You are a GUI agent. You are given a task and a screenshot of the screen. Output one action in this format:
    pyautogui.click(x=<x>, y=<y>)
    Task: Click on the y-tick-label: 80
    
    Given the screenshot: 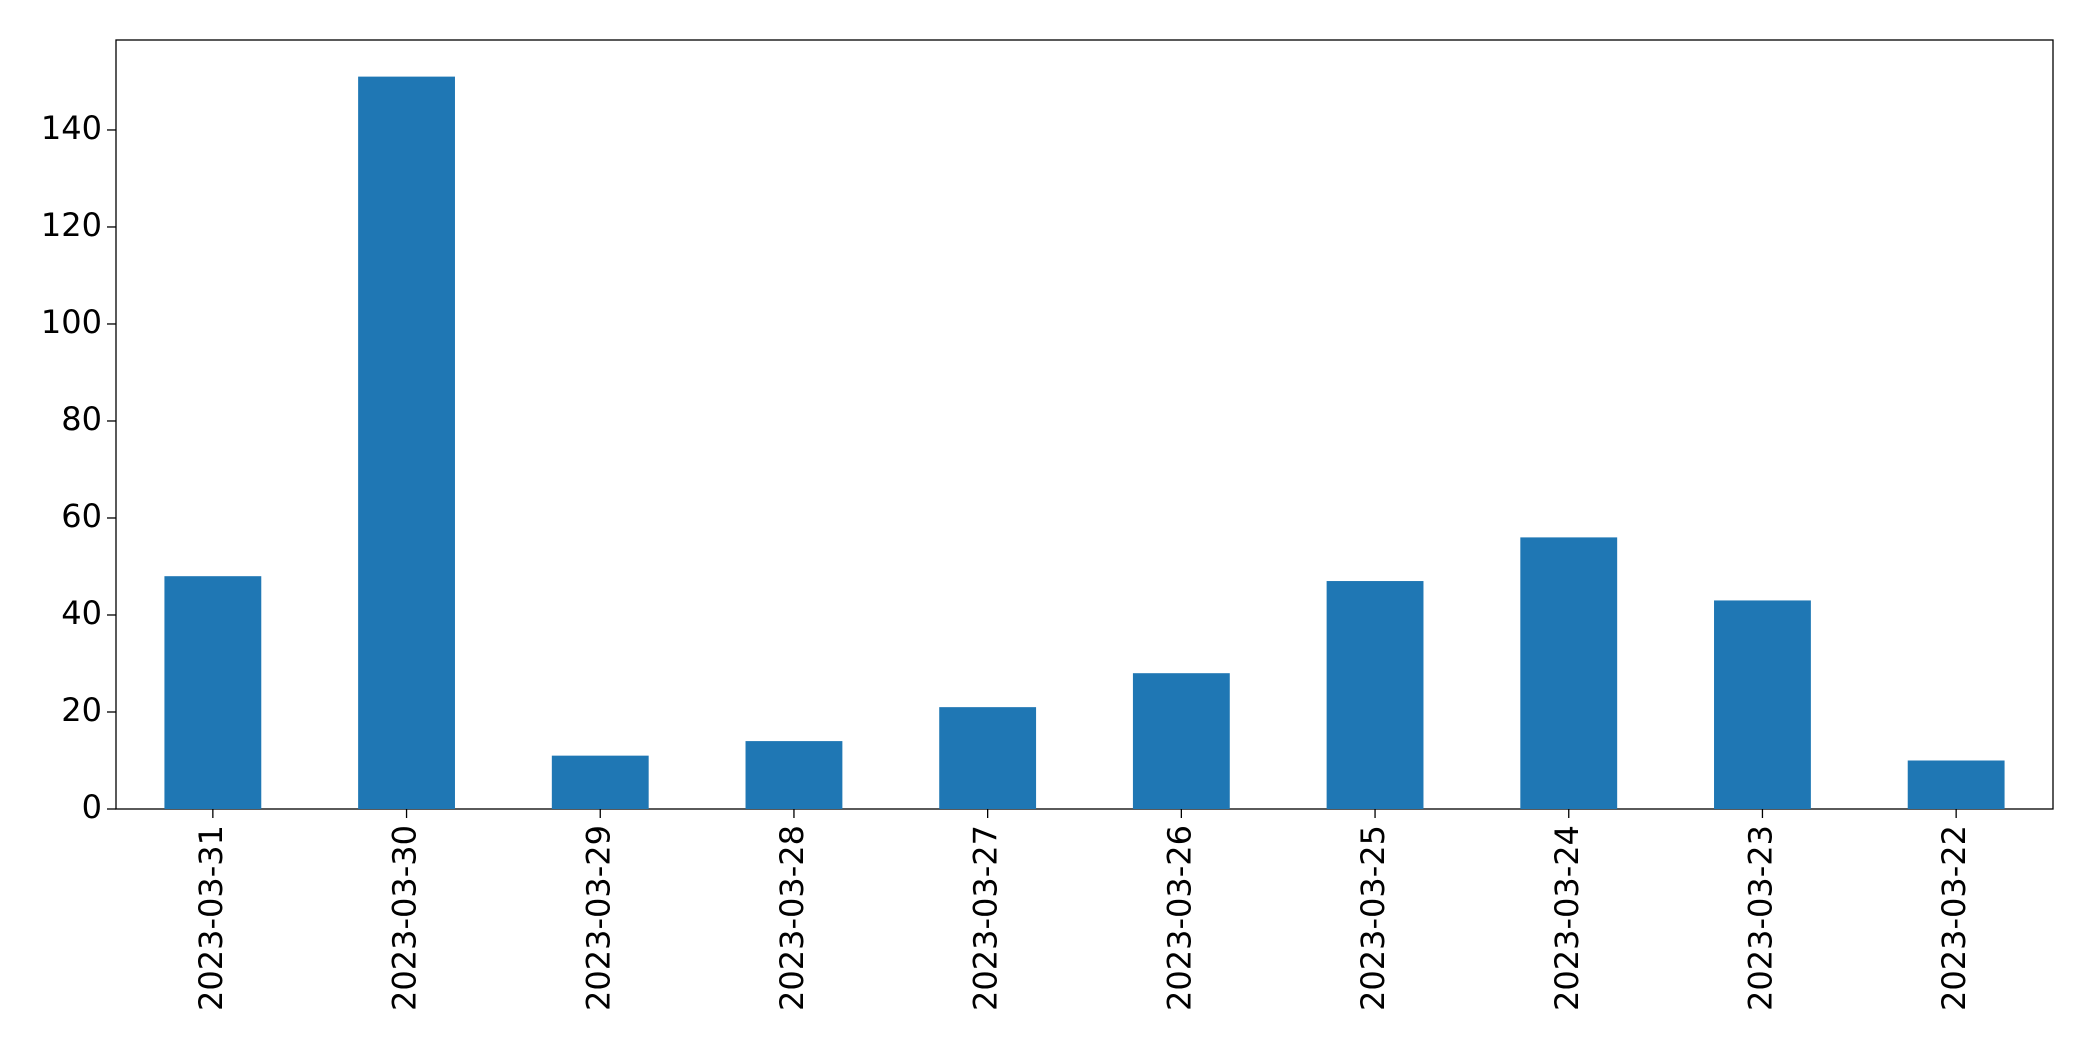 What is the action you would take?
    pyautogui.click(x=81, y=419)
    